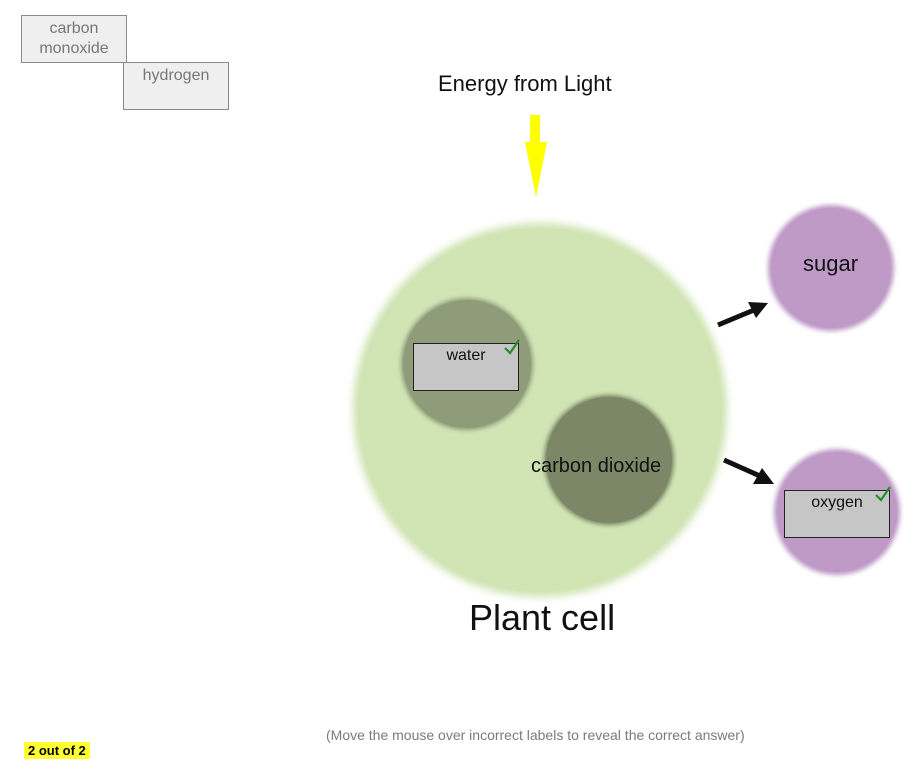  What do you see at coordinates (74, 39) in the screenshot?
I see `label-carbon-monoxide: carbon monoxide` at bounding box center [74, 39].